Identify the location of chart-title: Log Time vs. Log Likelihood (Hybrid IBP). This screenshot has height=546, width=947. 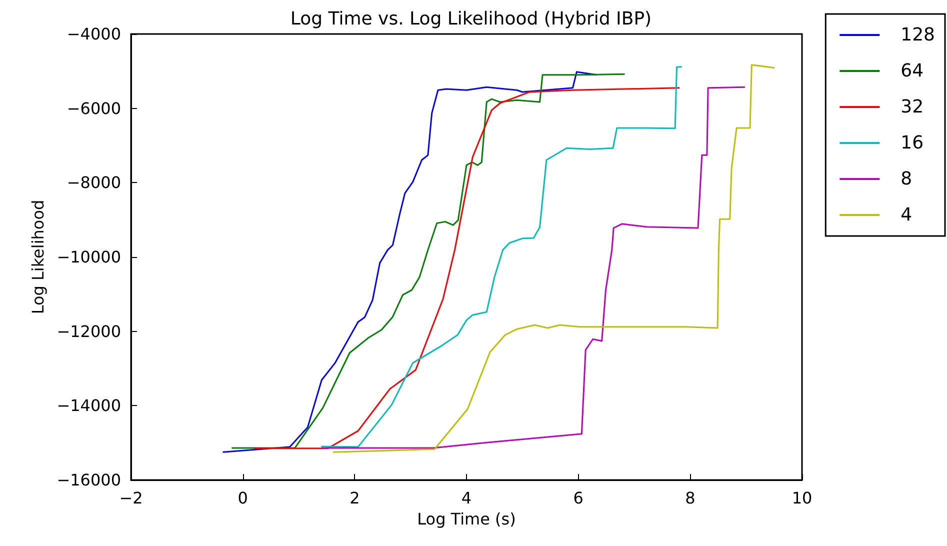
(471, 19).